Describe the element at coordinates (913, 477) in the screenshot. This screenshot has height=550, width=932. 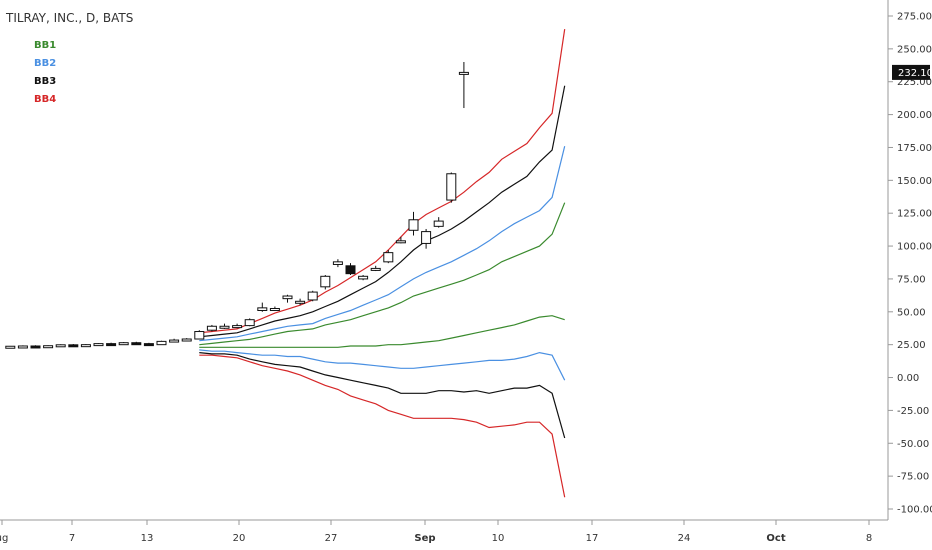
I see `y-tick-label: -75.00` at that location.